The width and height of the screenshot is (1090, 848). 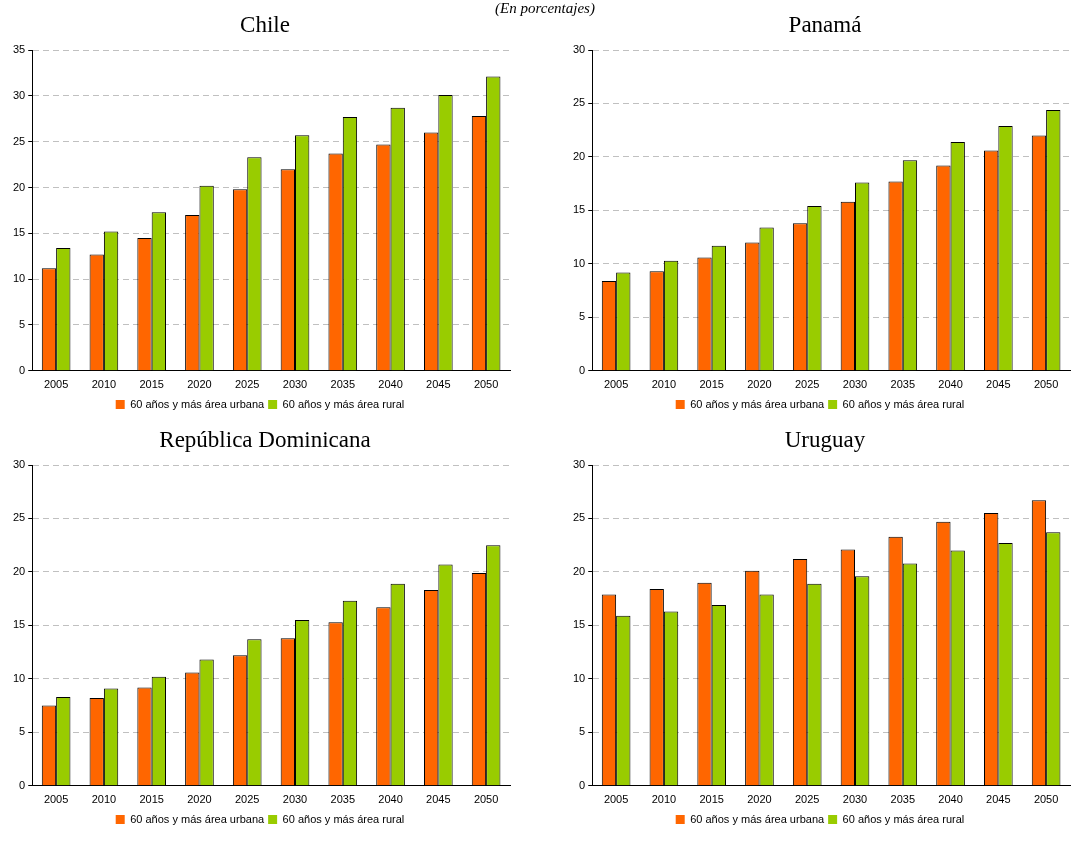 What do you see at coordinates (825, 24) in the screenshot?
I see `chart-title: Panamá` at bounding box center [825, 24].